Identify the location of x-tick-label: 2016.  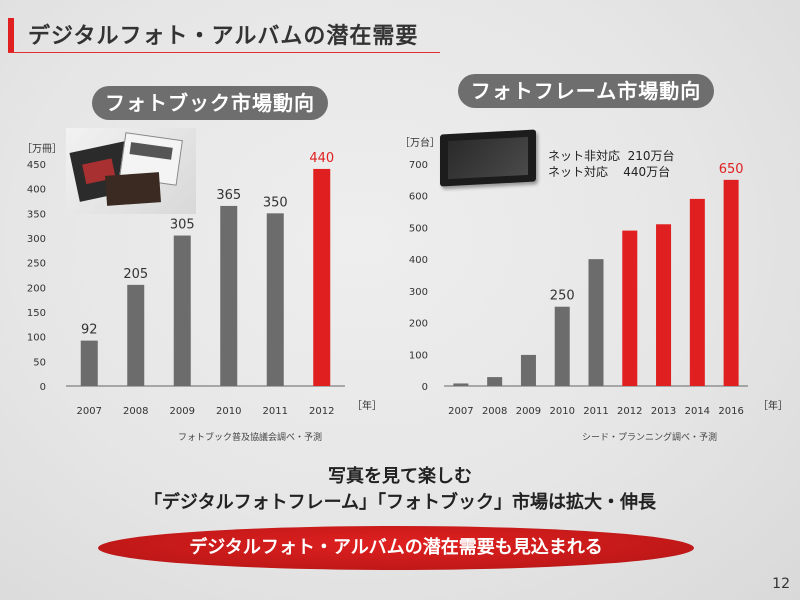
(730, 411).